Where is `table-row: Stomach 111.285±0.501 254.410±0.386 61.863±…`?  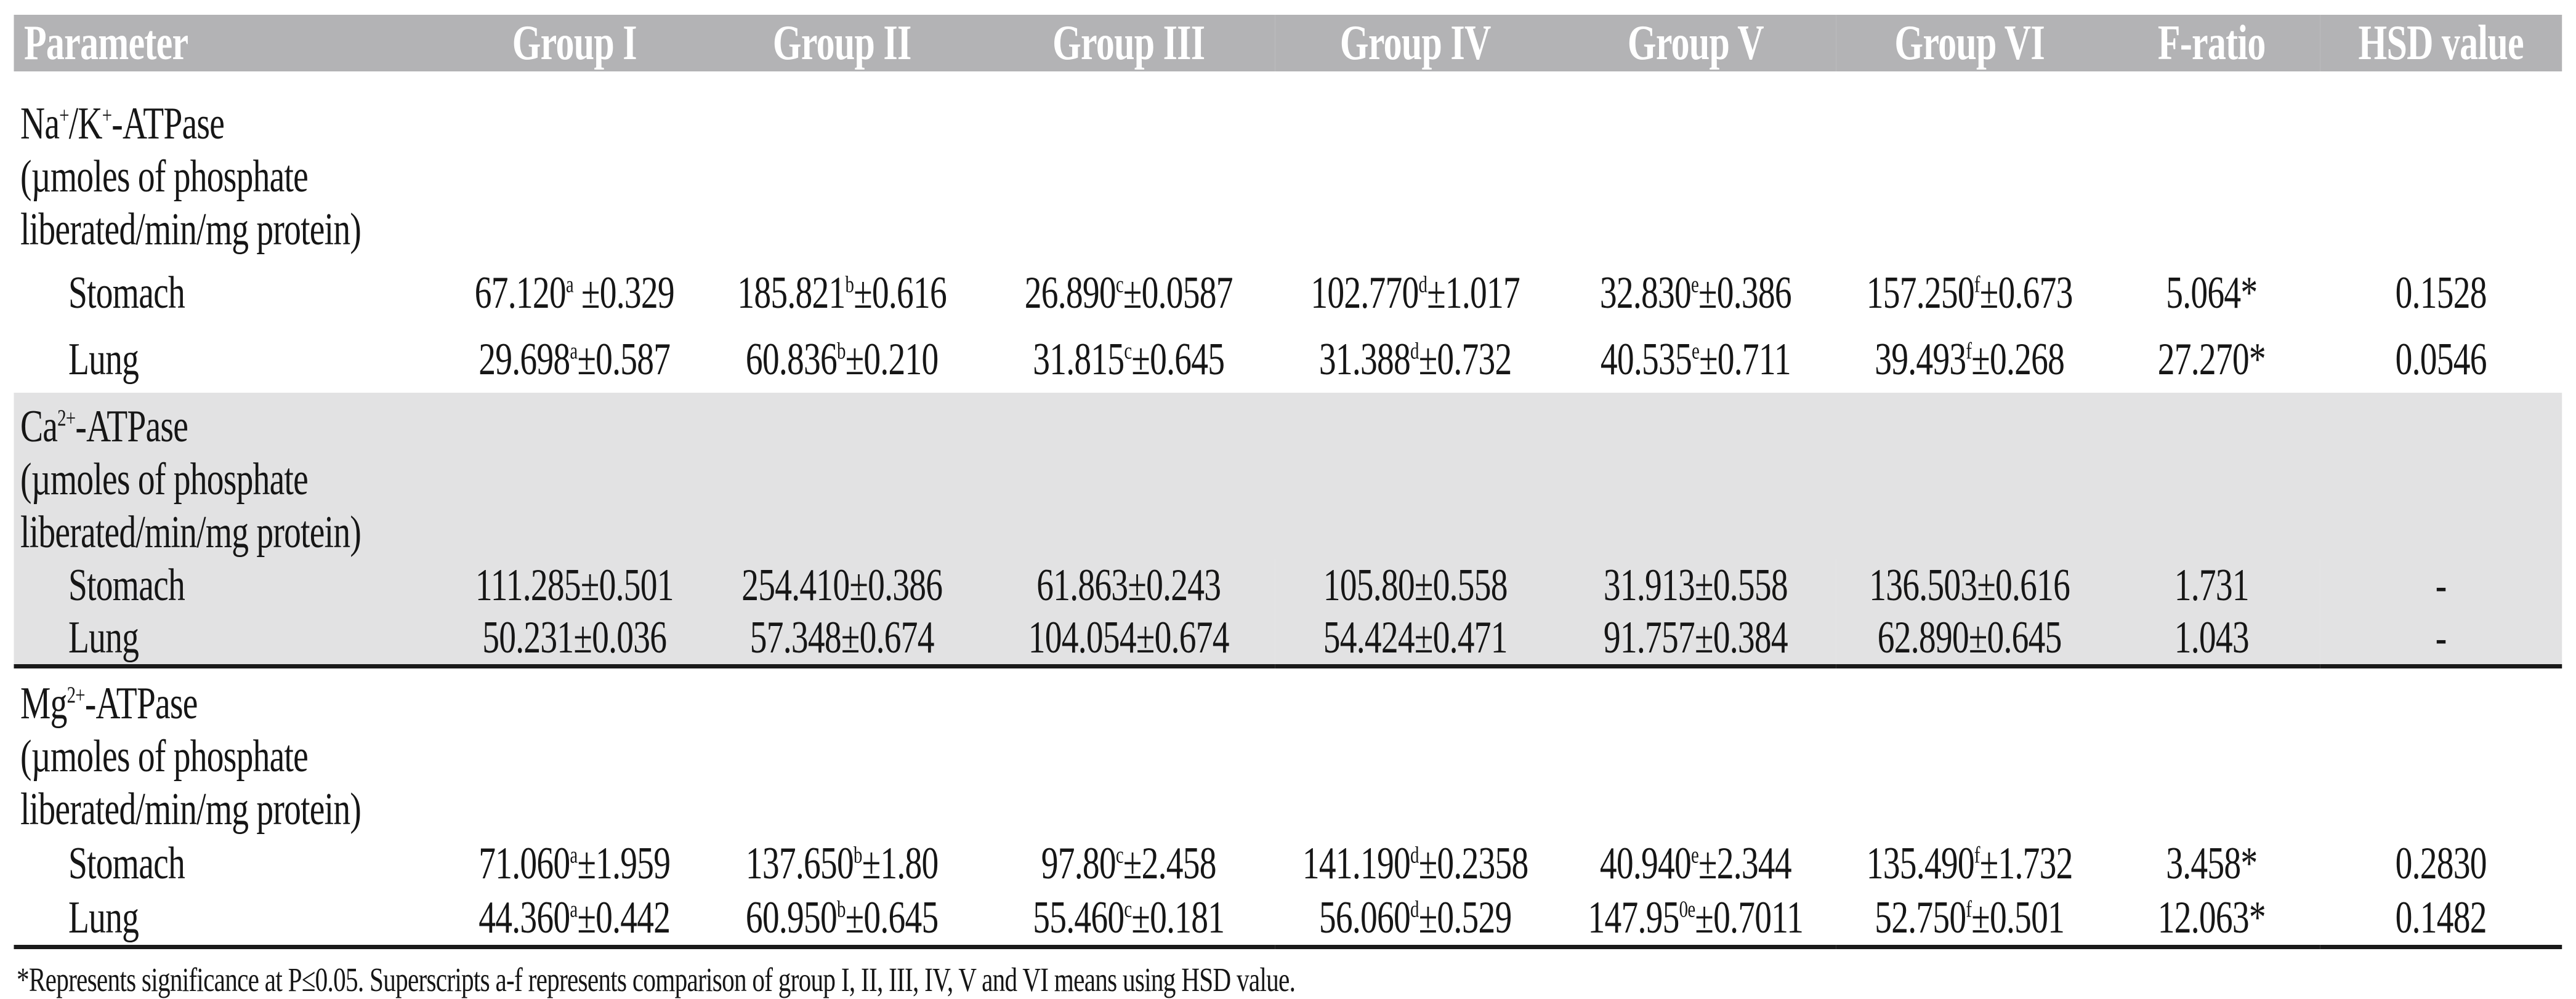
table-row: Stomach 111.285±0.501 254.410±0.386 61.863±… is located at coordinates (1288, 585).